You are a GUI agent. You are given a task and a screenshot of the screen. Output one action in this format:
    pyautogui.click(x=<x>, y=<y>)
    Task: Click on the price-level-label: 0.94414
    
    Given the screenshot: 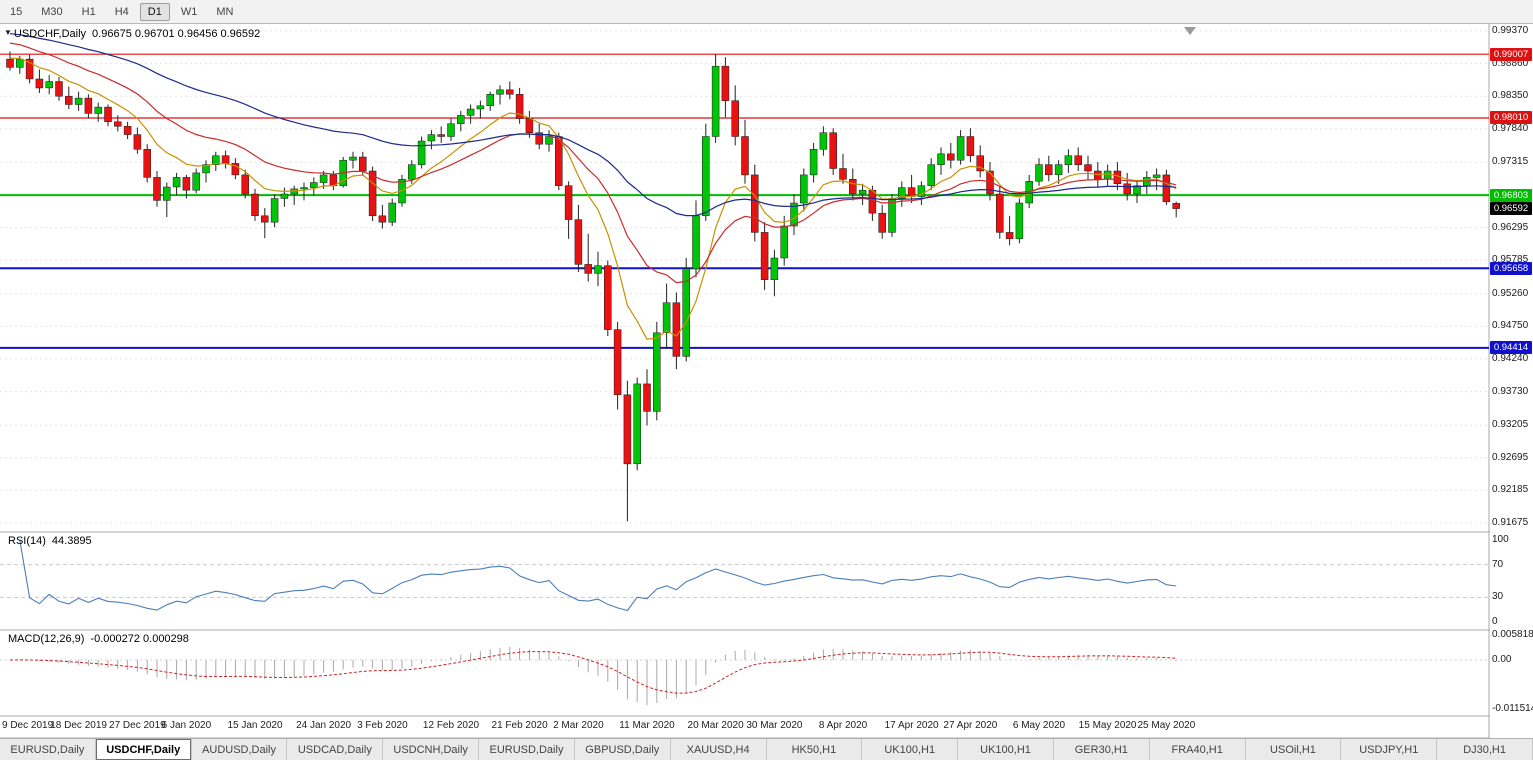 What is the action you would take?
    pyautogui.click(x=1511, y=347)
    